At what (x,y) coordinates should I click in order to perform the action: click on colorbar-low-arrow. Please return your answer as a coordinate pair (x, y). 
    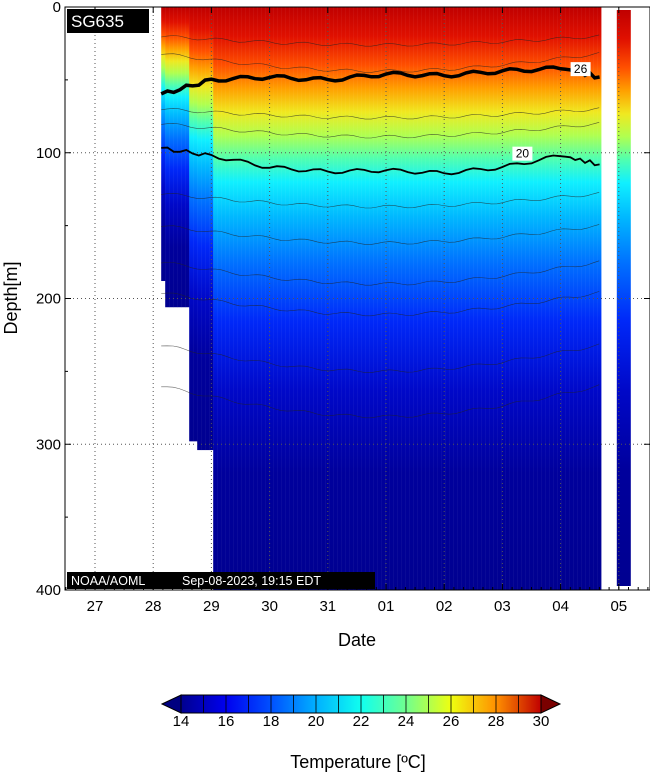
    Looking at the image, I should click on (171, 704).